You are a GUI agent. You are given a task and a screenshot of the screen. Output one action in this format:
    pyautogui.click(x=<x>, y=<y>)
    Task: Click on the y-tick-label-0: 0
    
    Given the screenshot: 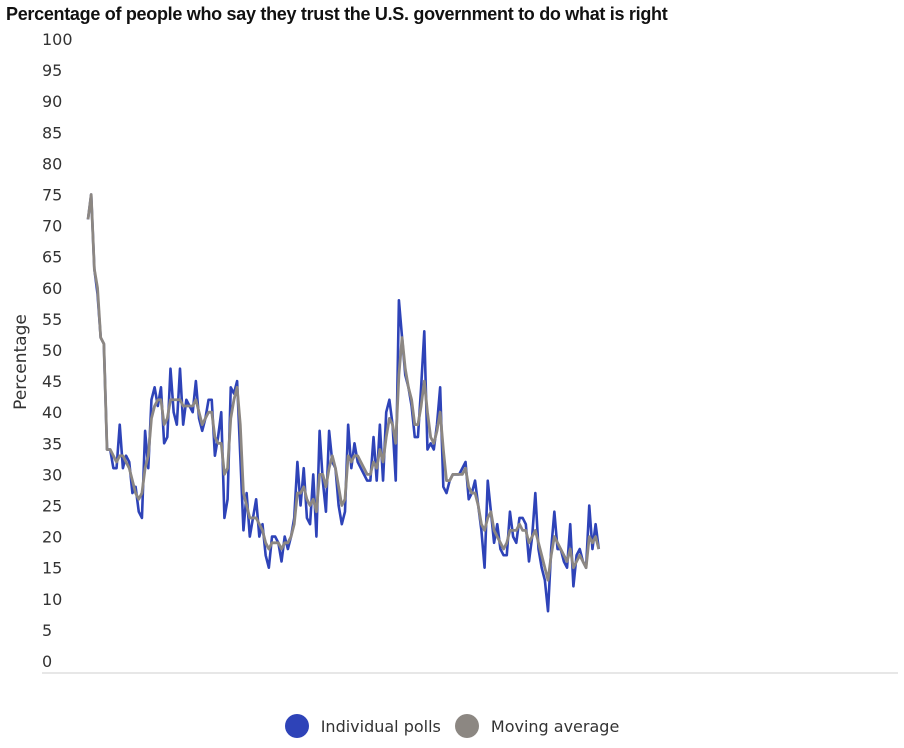 What is the action you would take?
    pyautogui.click(x=47, y=661)
    